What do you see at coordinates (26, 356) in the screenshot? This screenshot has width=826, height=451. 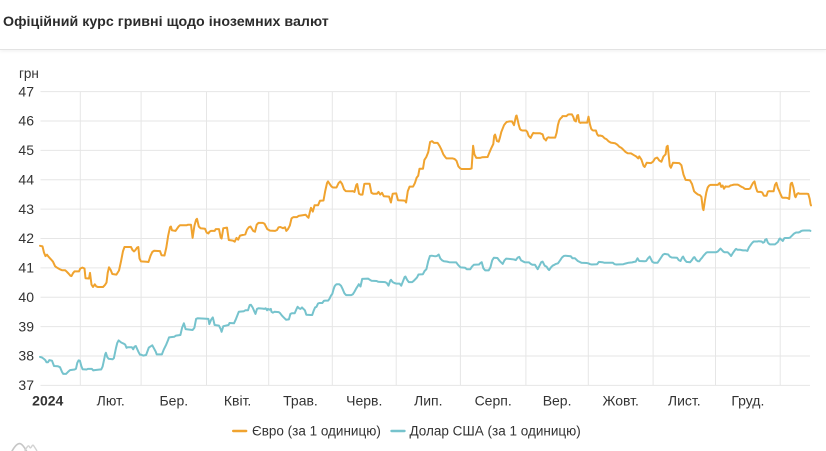 I see `svg-text: 38` at bounding box center [26, 356].